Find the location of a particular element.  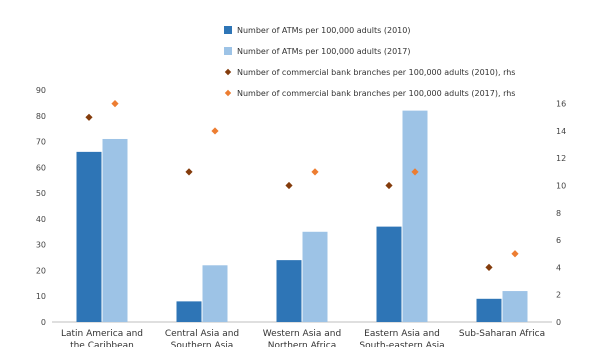

category-label: Eastern Asia and South-eastern Asia is located at coordinates (401, 338).